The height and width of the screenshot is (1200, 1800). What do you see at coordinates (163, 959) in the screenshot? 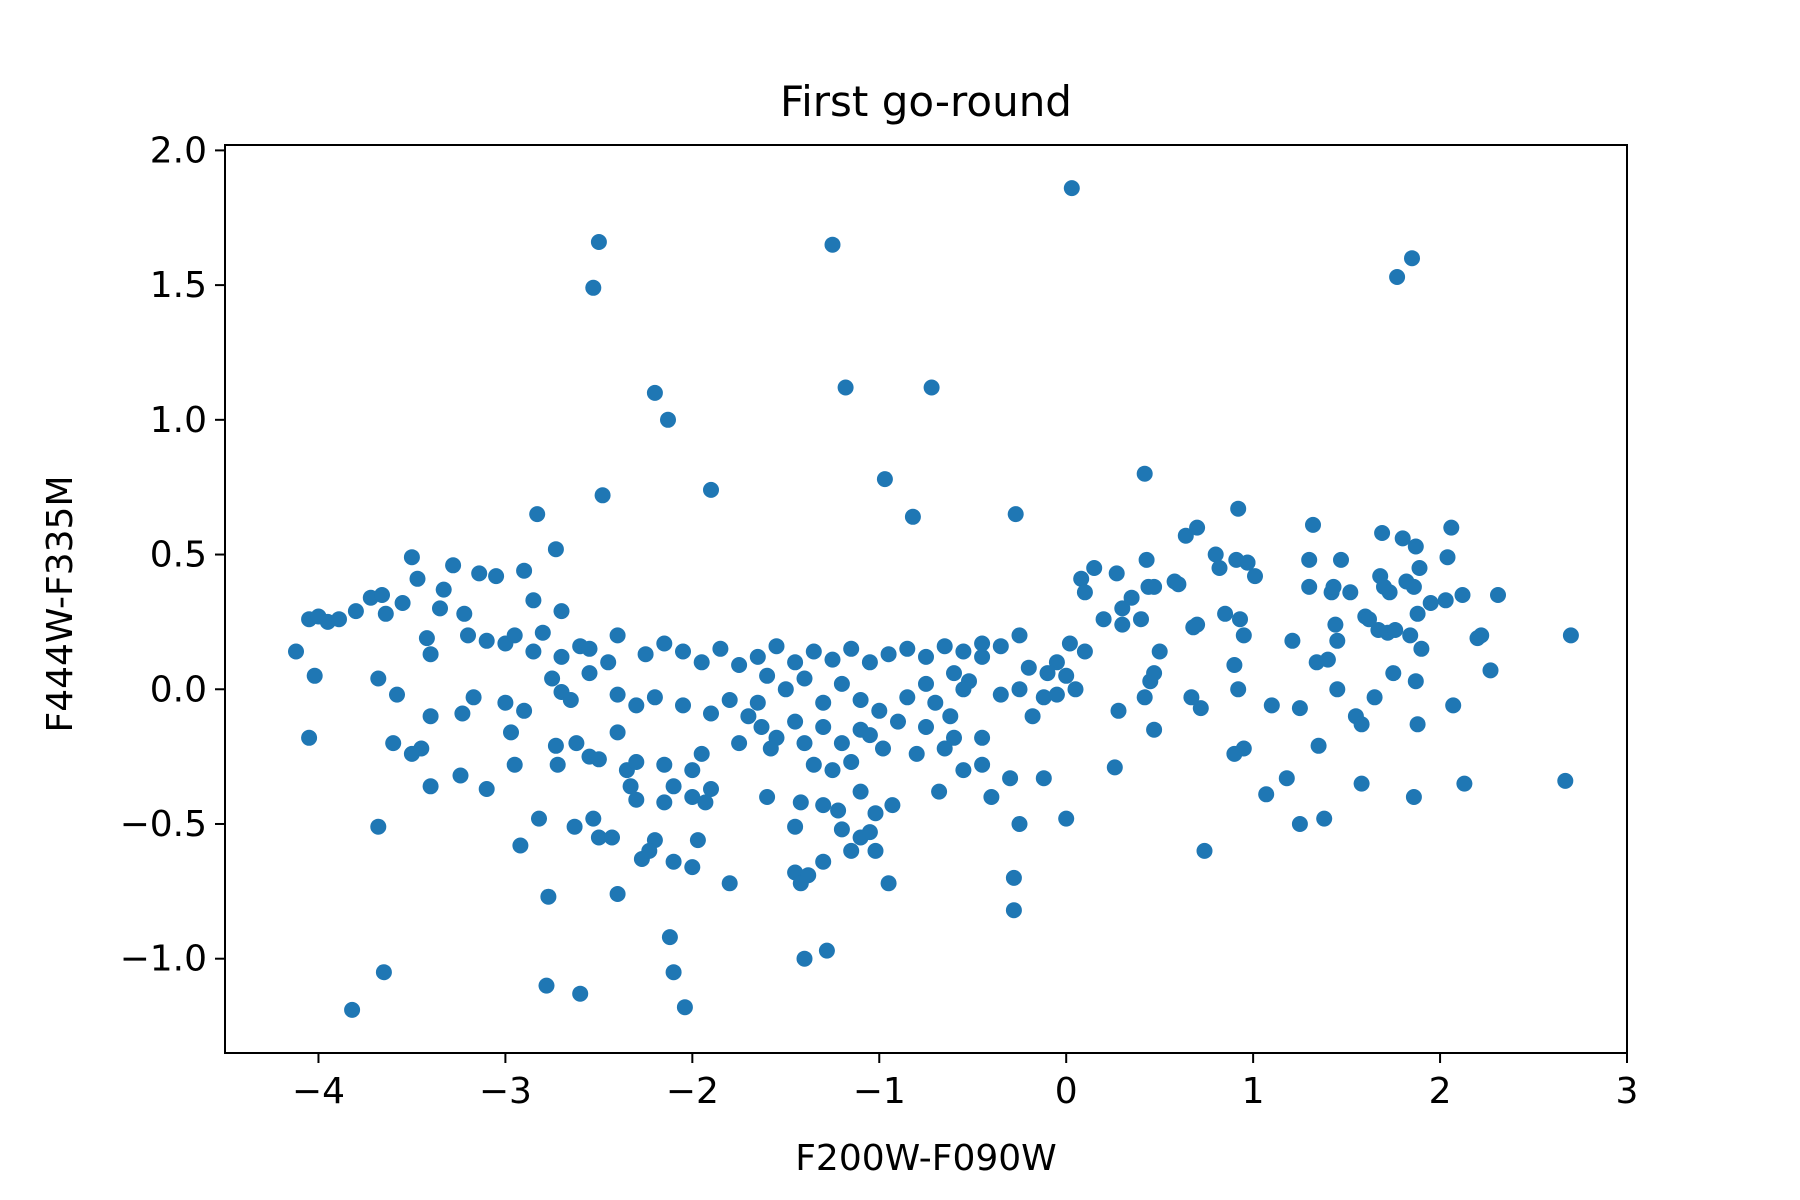
I see `y-tick-label: −1.0` at bounding box center [163, 959].